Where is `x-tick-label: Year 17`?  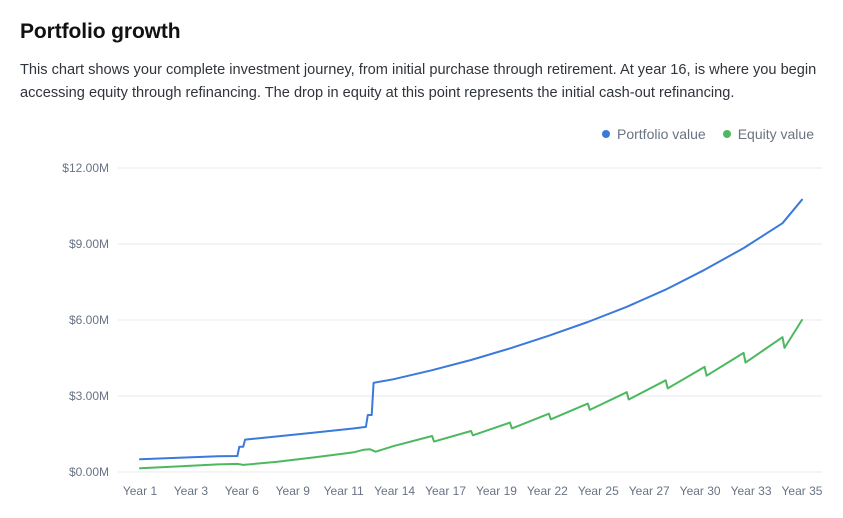
x-tick-label: Year 17 is located at coordinates (445, 491).